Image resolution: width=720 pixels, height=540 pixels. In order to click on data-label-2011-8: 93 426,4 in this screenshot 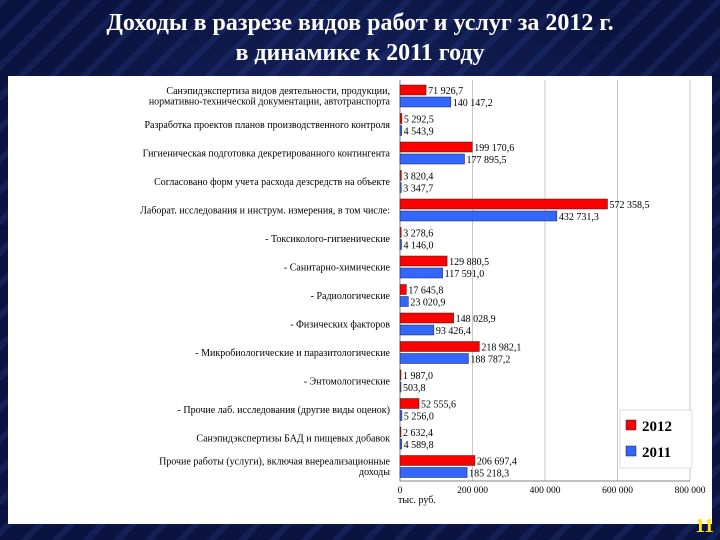, I will do `click(453, 331)`.